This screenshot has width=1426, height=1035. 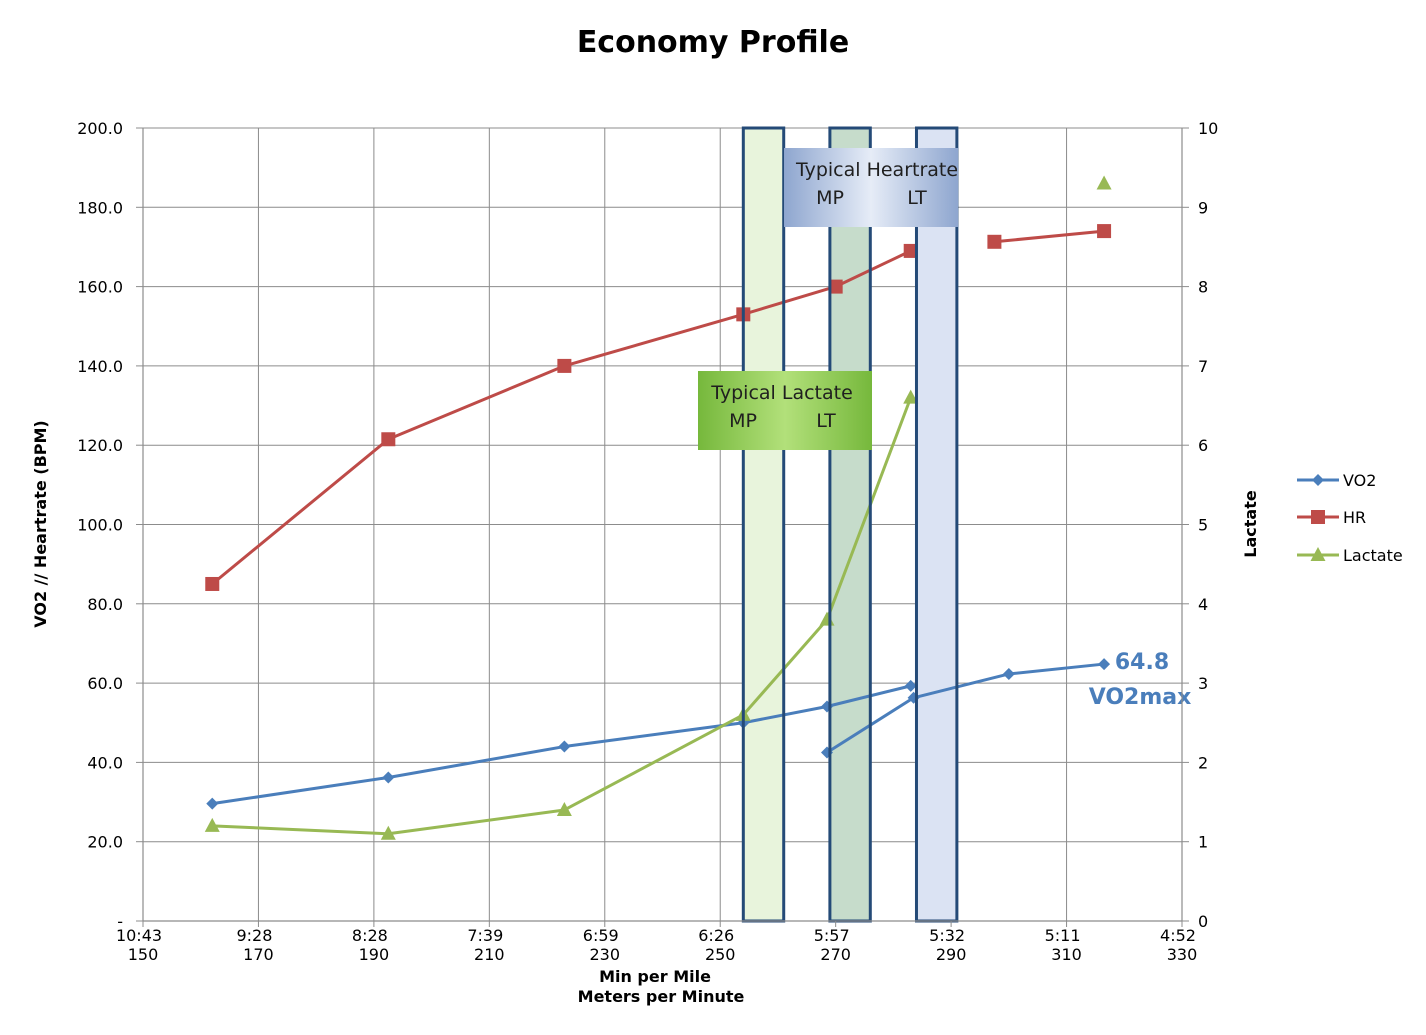 What do you see at coordinates (743, 421) in the screenshot?
I see `lactate-box-mp: MP` at bounding box center [743, 421].